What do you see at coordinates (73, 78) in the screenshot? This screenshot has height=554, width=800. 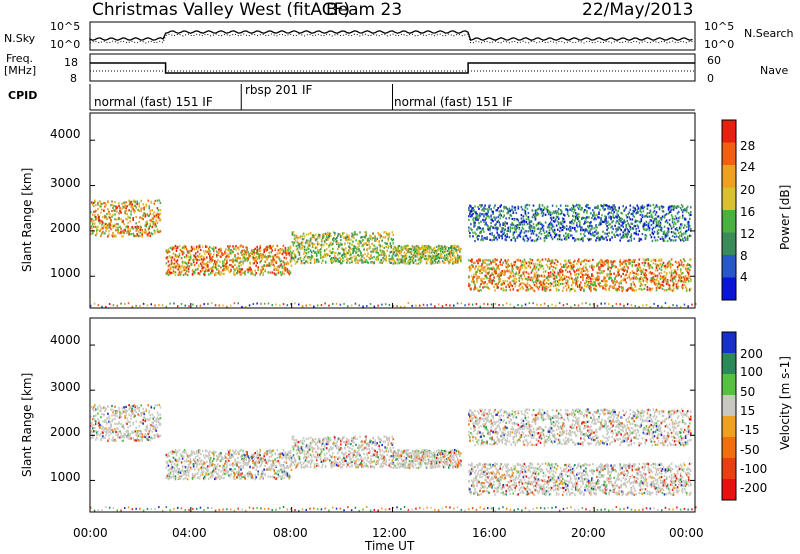 I see `freq-tick-low: 8` at bounding box center [73, 78].